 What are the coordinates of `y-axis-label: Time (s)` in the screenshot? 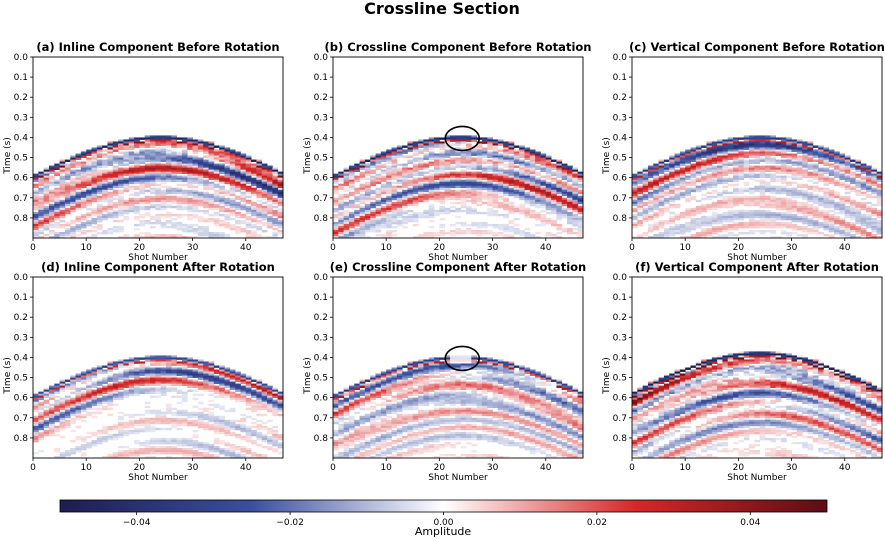 It's located at (607, 156).